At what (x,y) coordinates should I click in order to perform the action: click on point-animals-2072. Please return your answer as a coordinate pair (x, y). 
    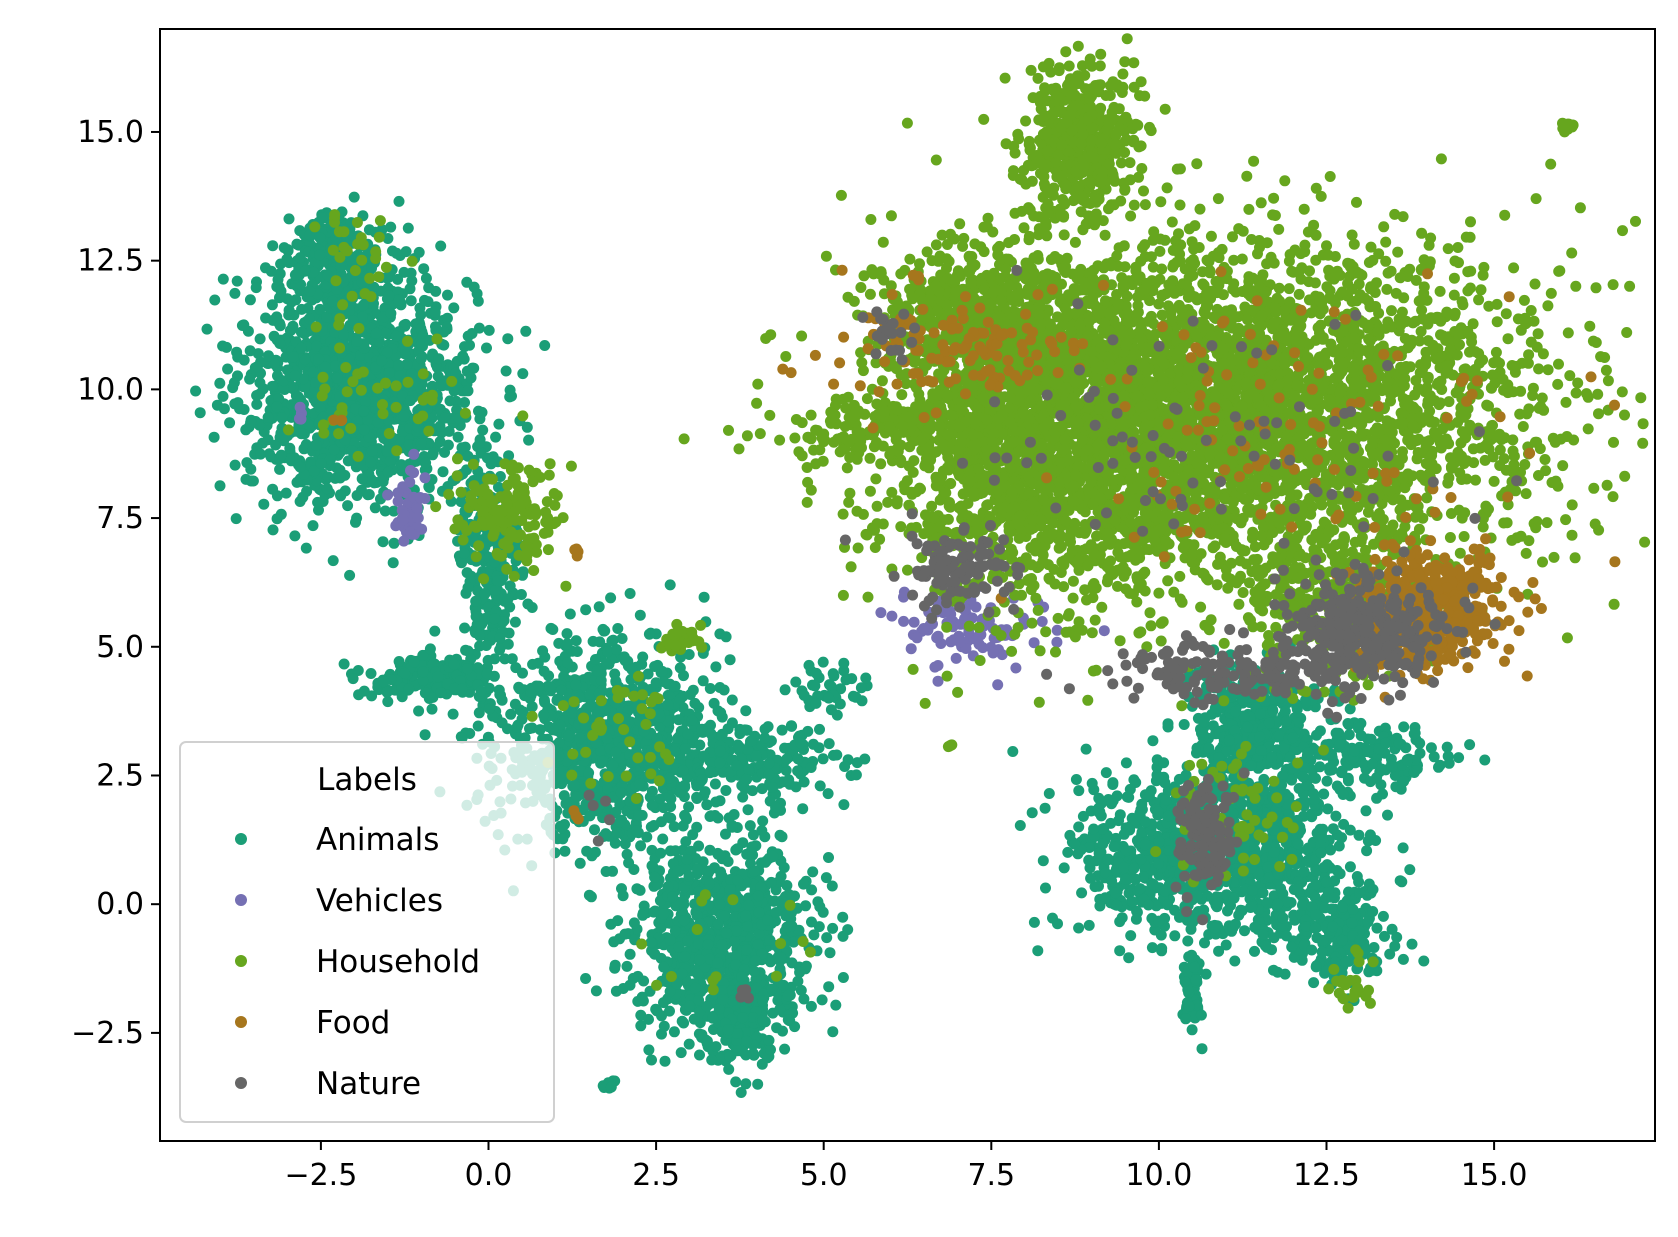
    Looking at the image, I should click on (387, 692).